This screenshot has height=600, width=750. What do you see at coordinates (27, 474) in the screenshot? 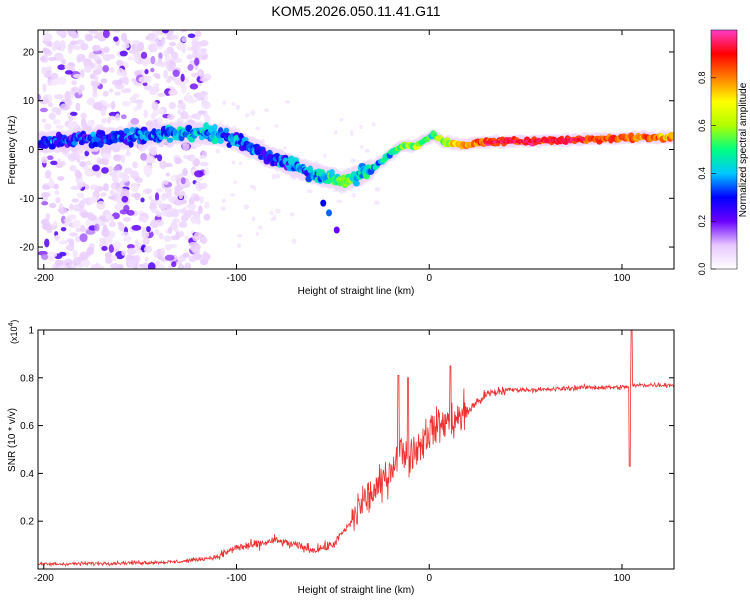
I see `snr-ytick-label: 0.4` at bounding box center [27, 474].